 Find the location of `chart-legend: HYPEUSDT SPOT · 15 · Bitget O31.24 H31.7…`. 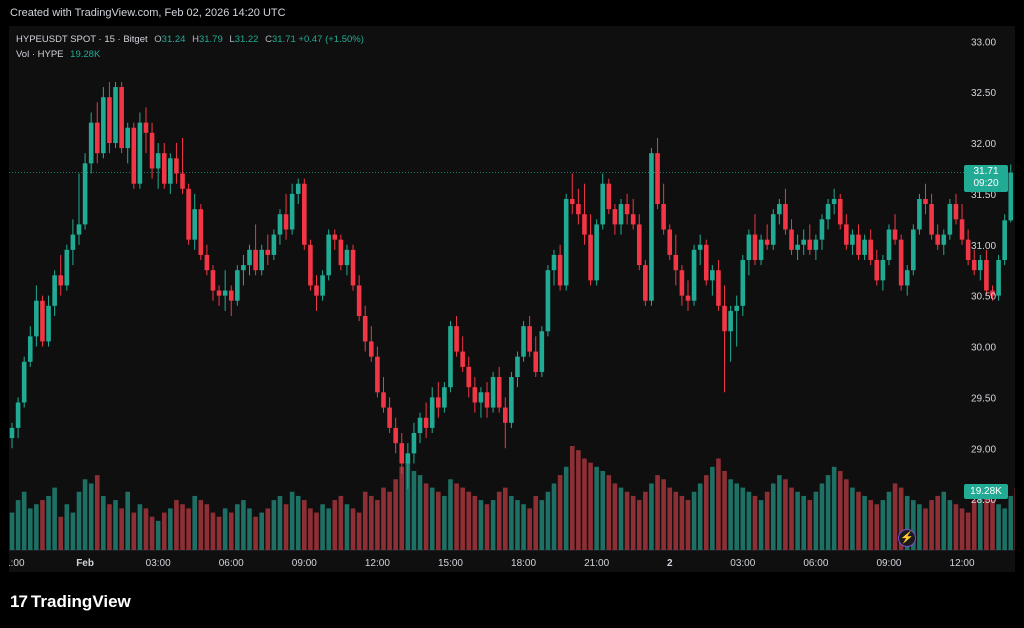

chart-legend: HYPEUSDT SPOT · 15 · Bitget O31.24 H31.7… is located at coordinates (190, 47).